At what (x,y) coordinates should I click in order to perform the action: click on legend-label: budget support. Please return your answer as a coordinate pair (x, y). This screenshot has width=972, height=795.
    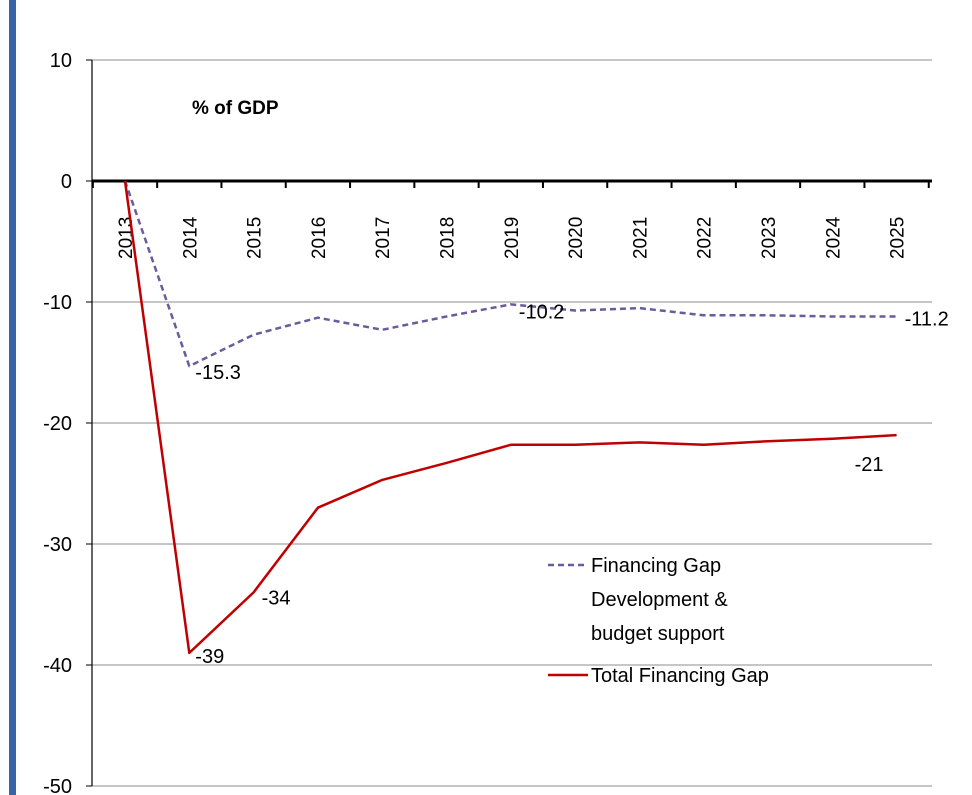
    Looking at the image, I should click on (658, 634).